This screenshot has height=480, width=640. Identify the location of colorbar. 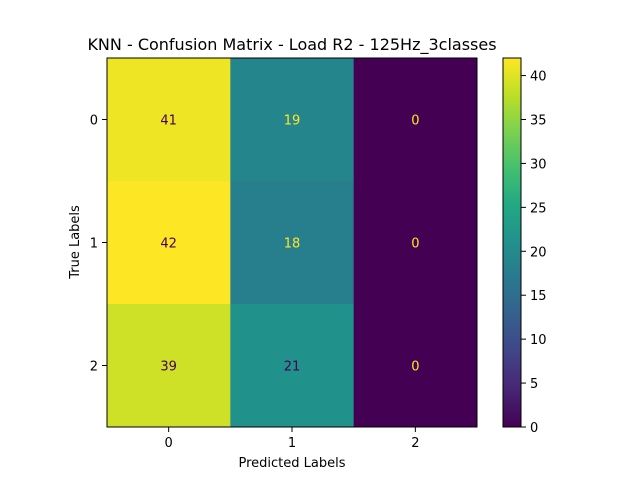
(512, 242).